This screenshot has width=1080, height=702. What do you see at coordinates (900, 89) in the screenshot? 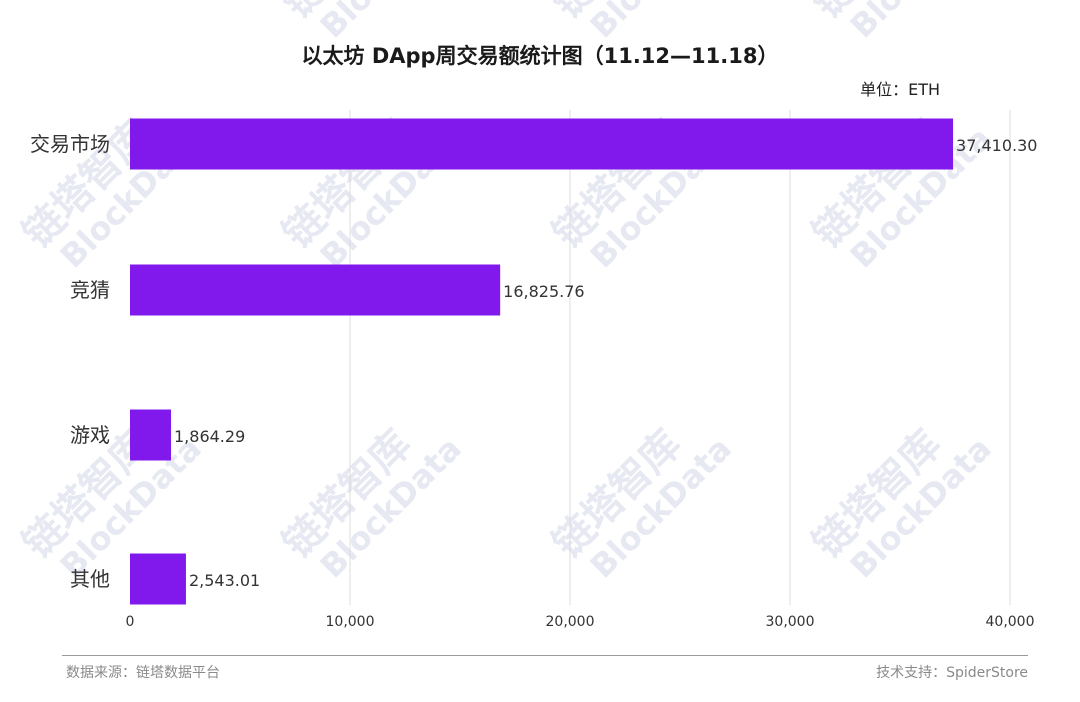
I see `unit-label: 单位：ETH` at bounding box center [900, 89].